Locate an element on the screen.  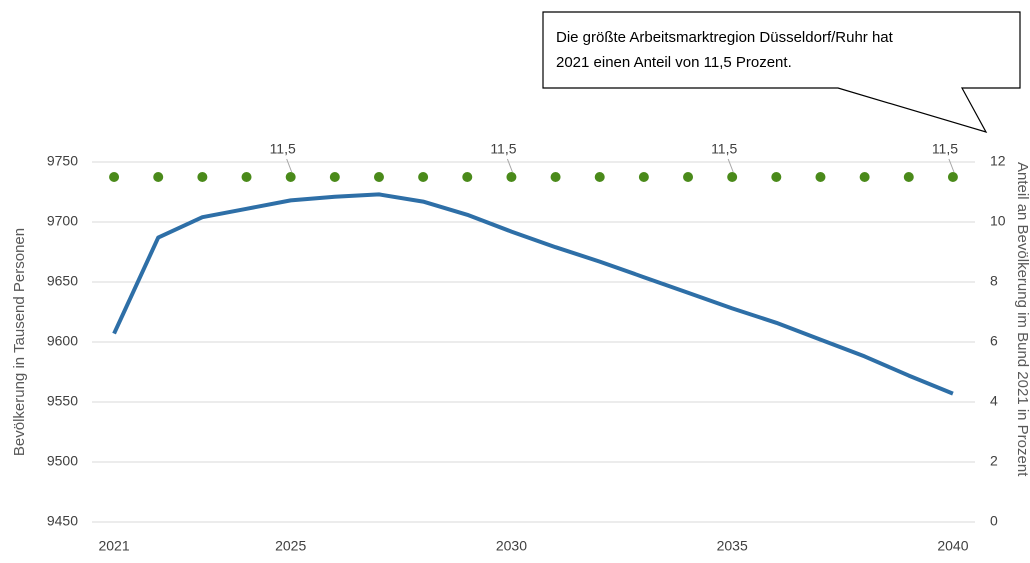
x-tick-label: 2021 is located at coordinates (113, 546).